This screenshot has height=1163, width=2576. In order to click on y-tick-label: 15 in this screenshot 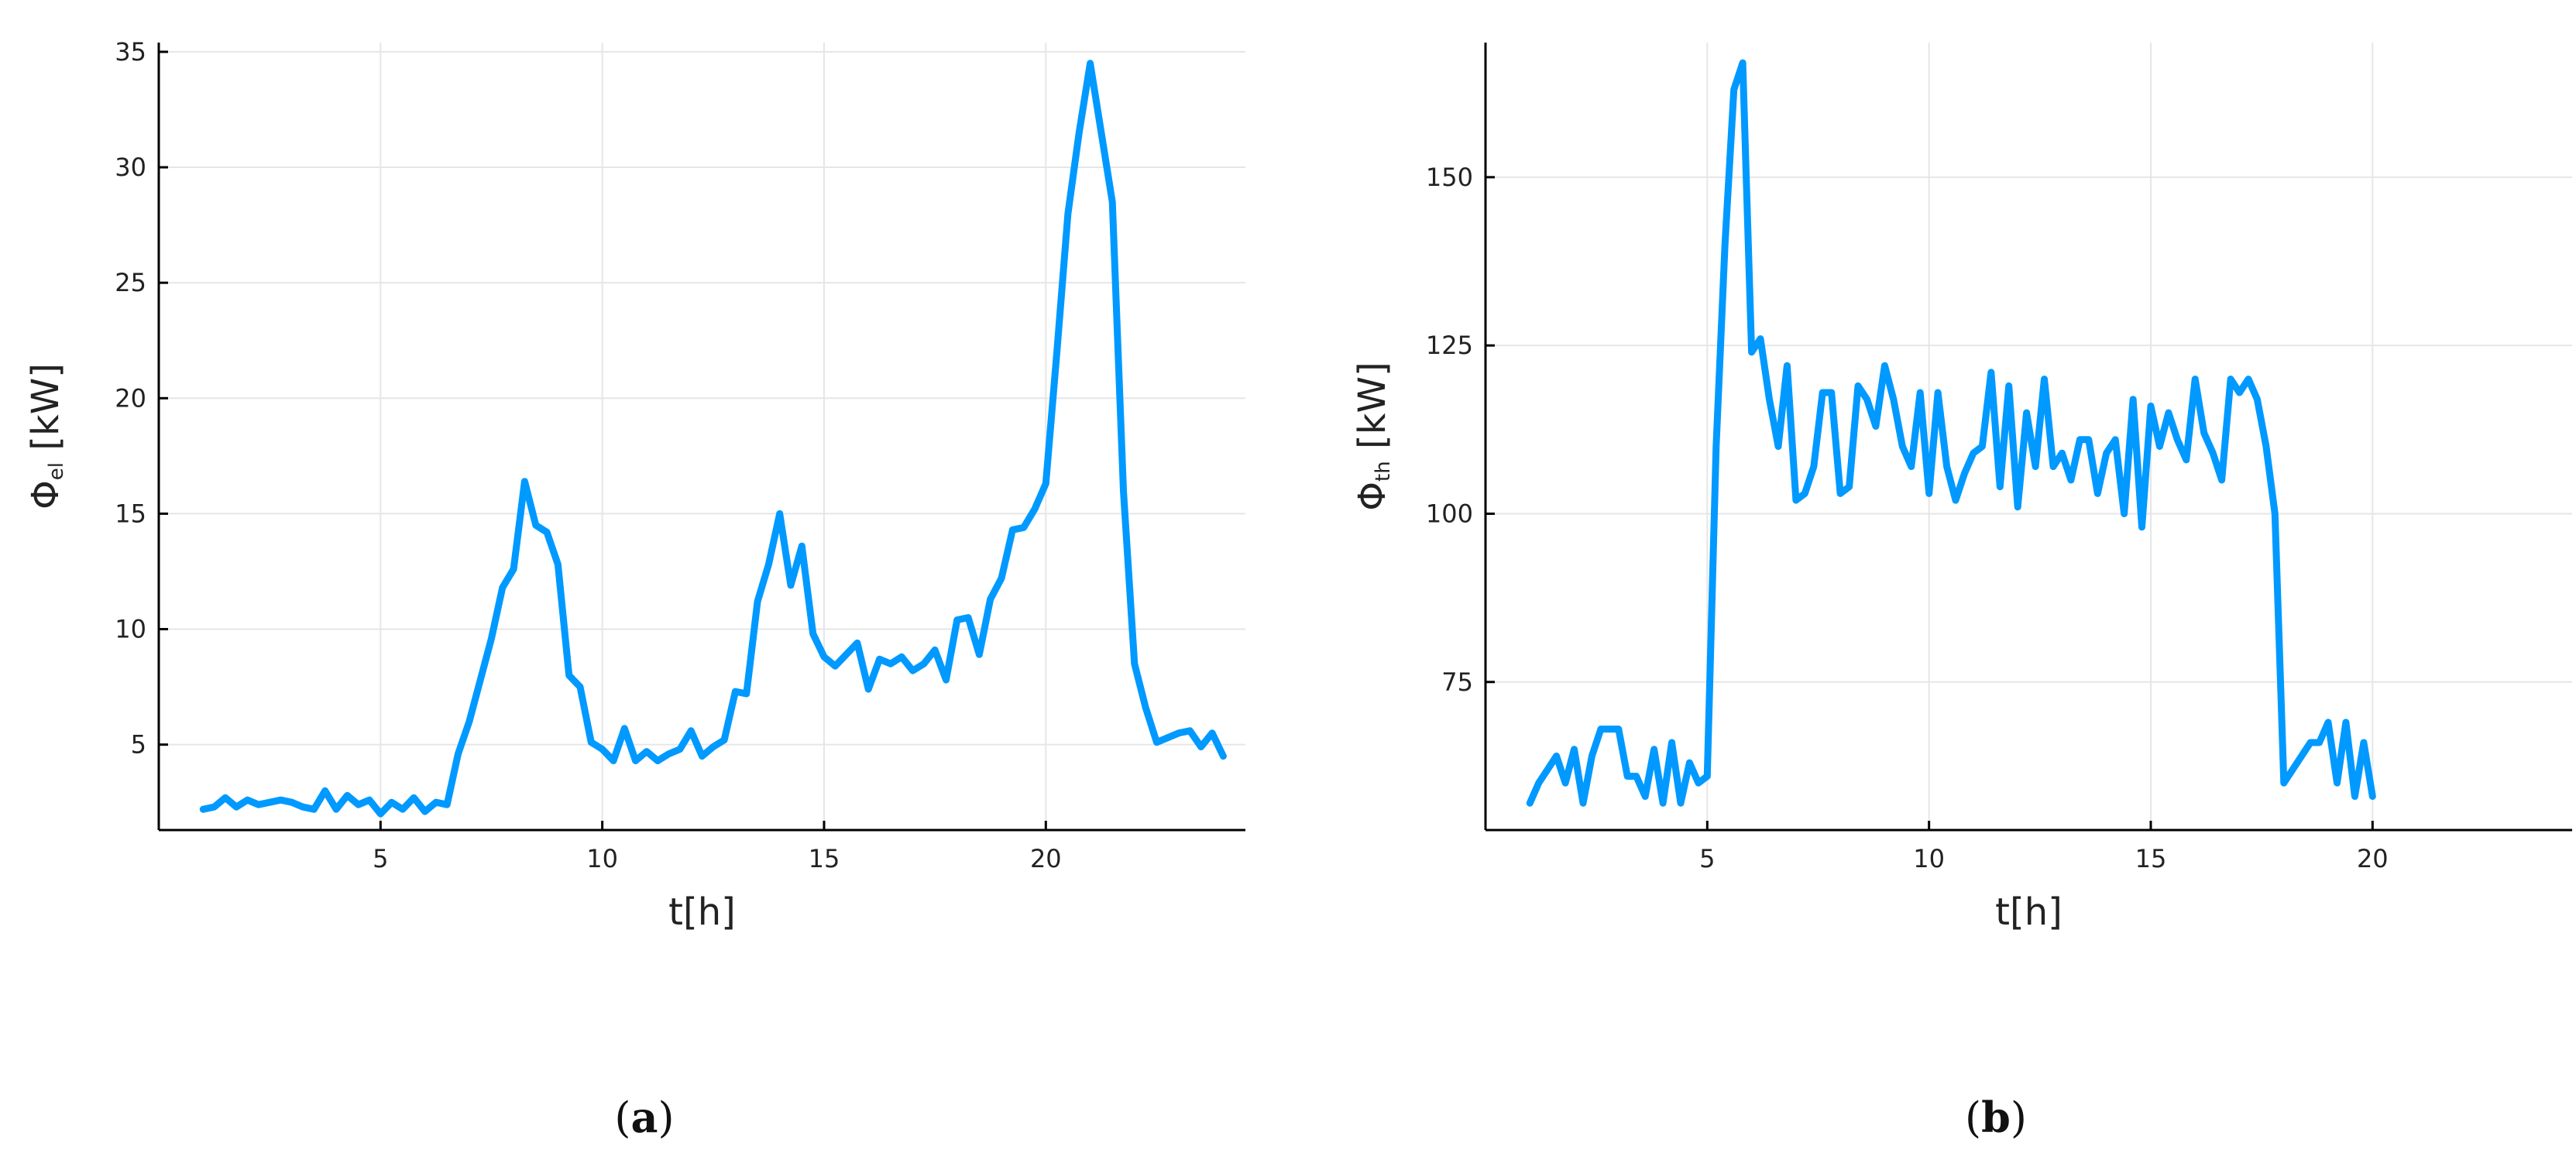, I will do `click(130, 514)`.